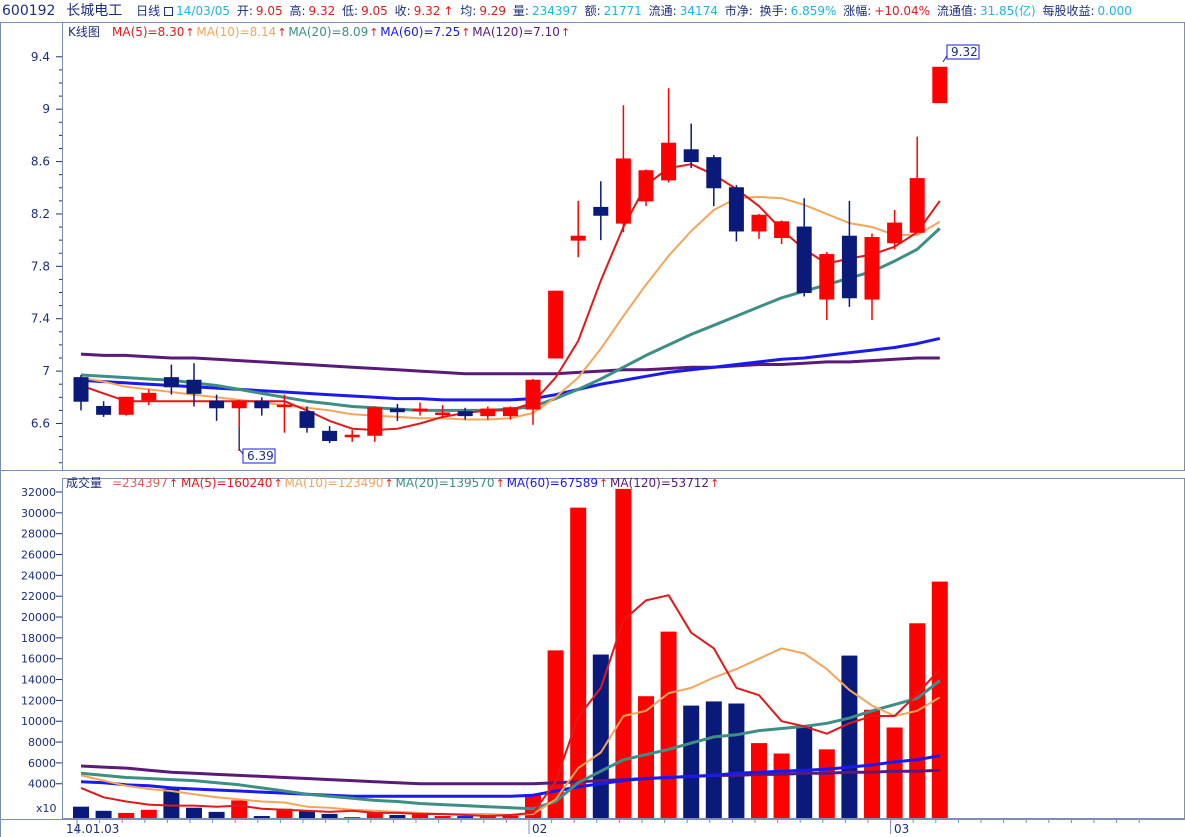  Describe the element at coordinates (510, 745) in the screenshot. I see `vol-ma20-line` at that location.